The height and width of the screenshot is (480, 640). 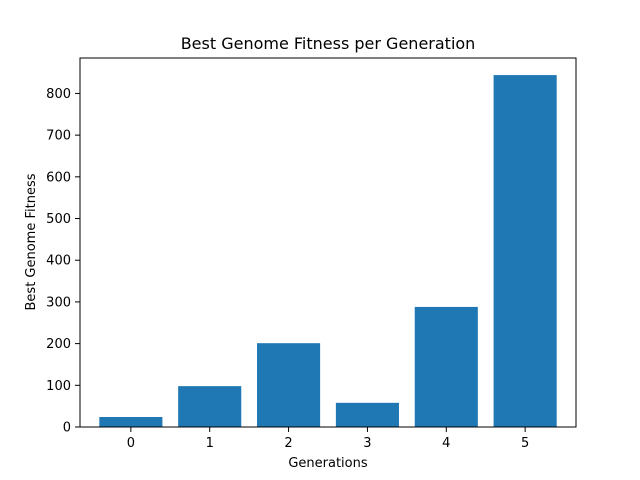 I want to click on x-tick-label: 2, so click(x=288, y=443).